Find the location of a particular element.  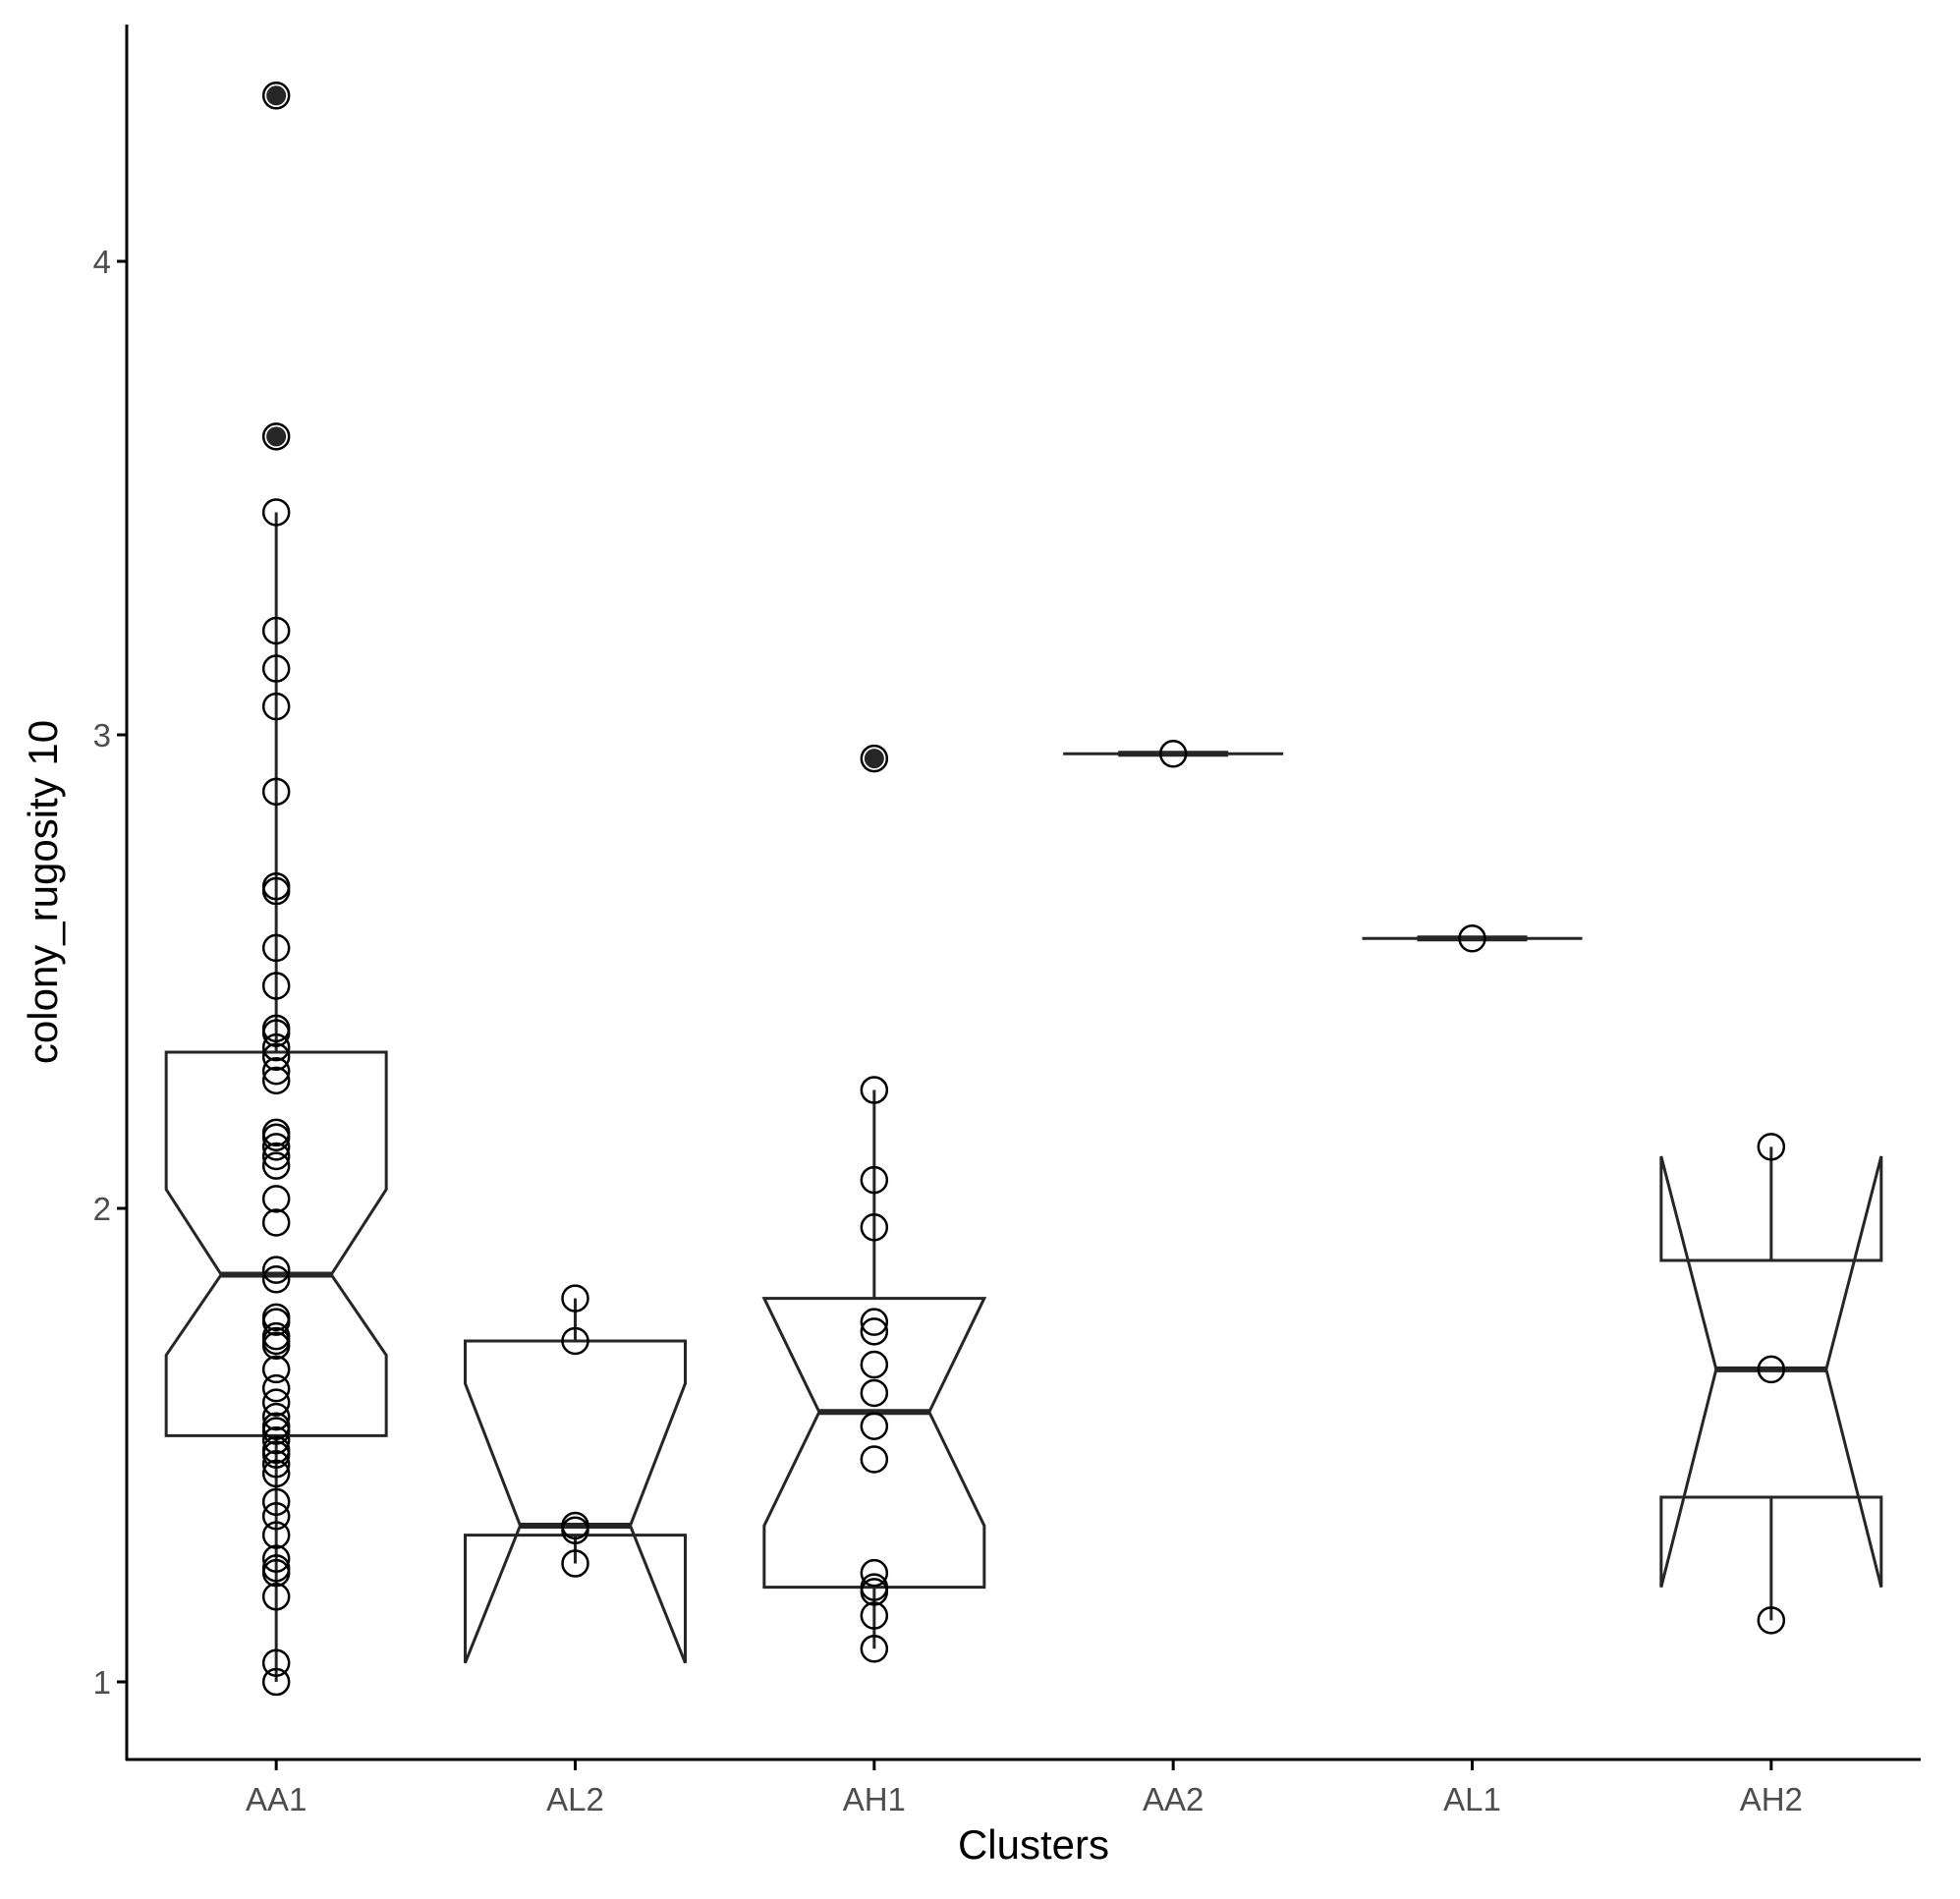

x-ticks: AA1 AL2 AH1 AA2 AL1 AH2 is located at coordinates (1024, 1788).